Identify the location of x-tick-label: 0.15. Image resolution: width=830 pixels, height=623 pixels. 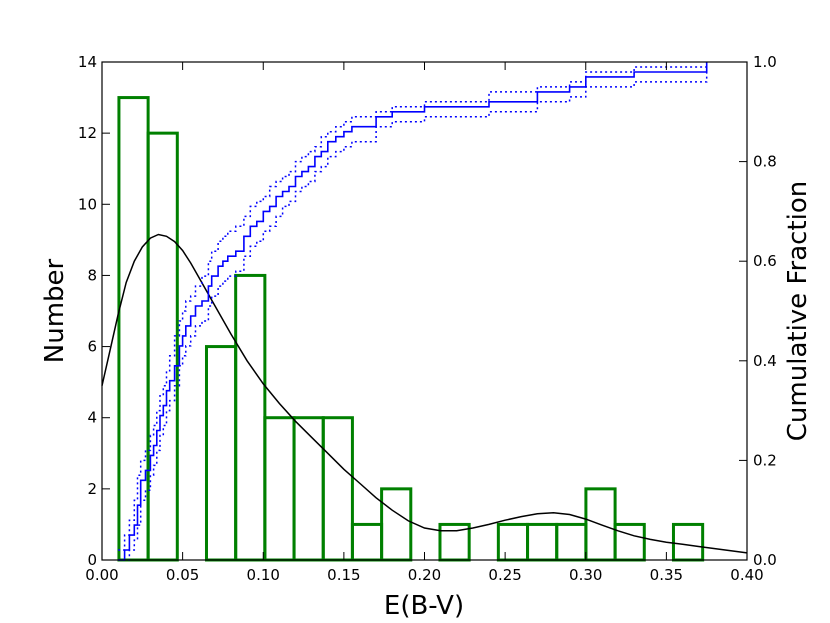
(343, 575).